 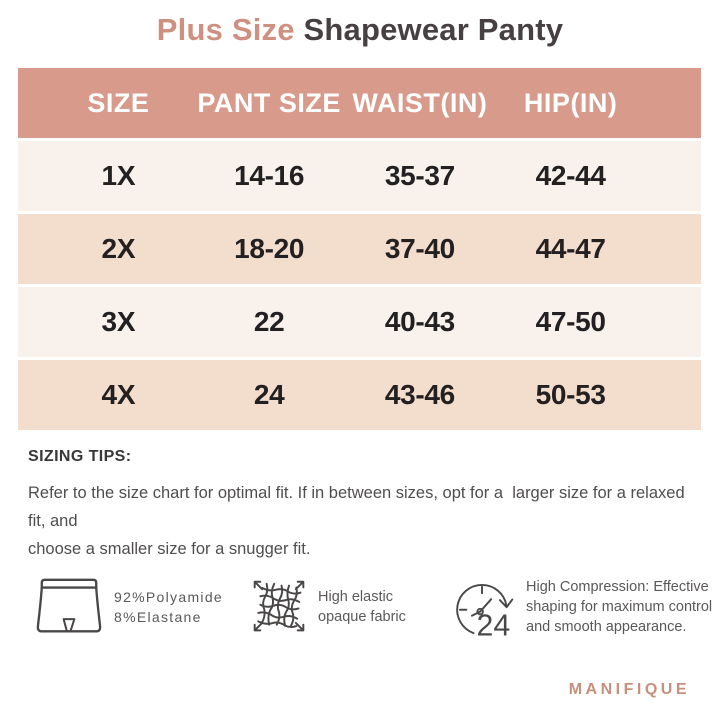 I want to click on table-cell: 1X, so click(x=118, y=175).